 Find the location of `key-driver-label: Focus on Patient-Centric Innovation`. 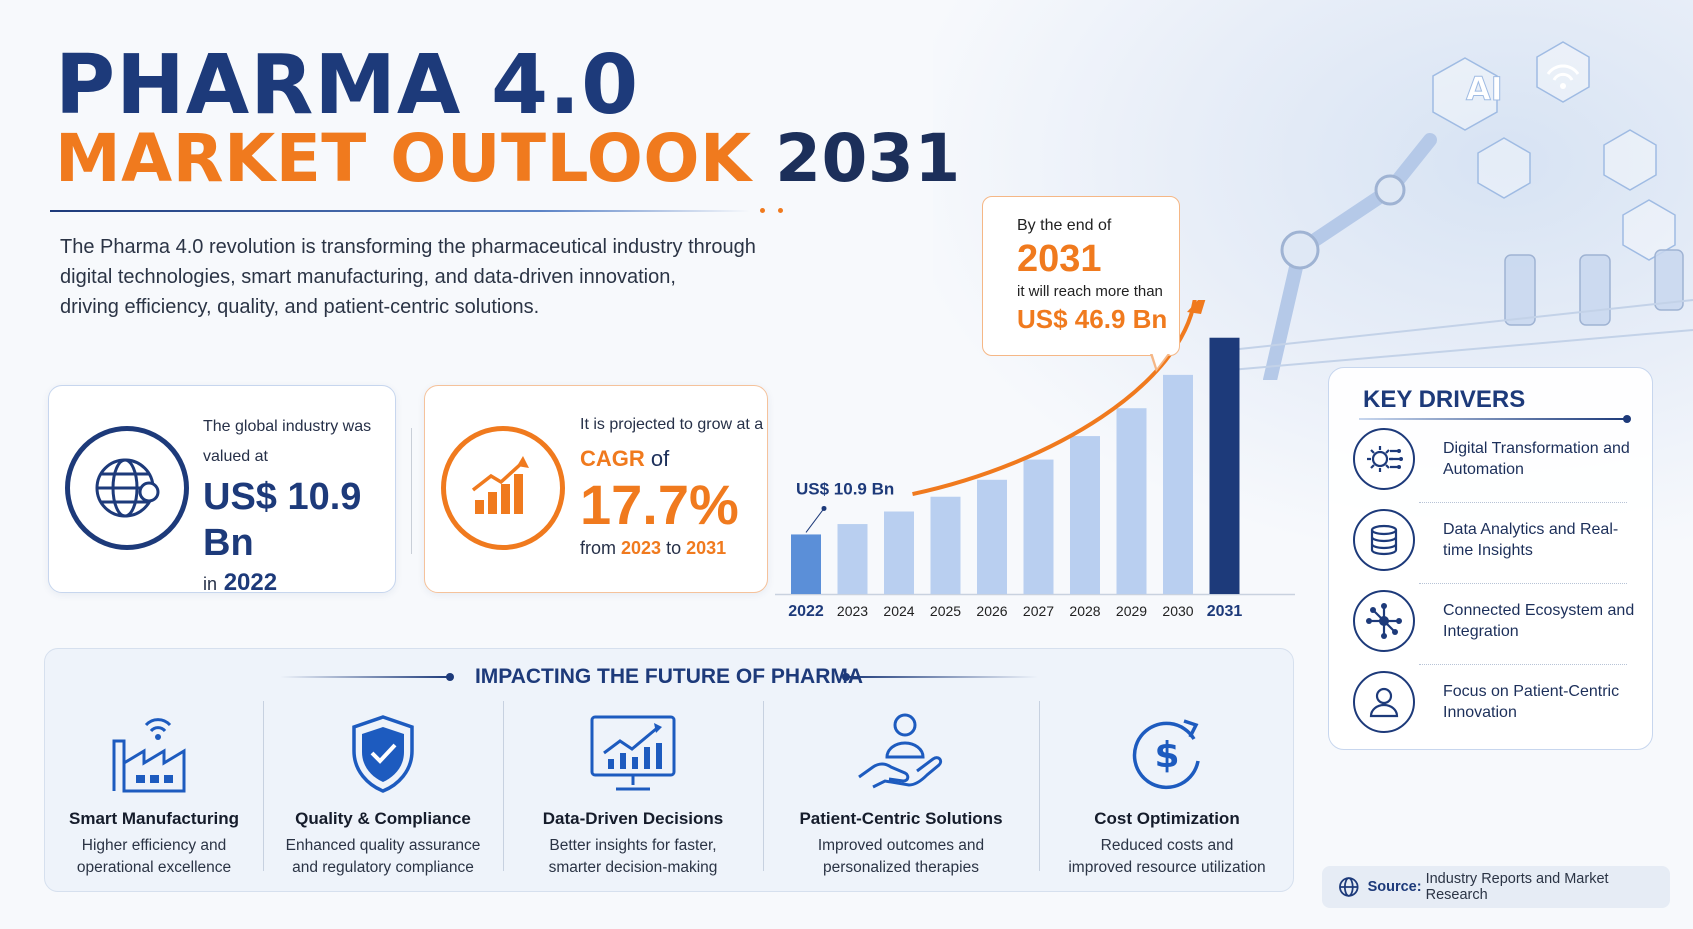

key-driver-label: Focus on Patient-Centric Innovation is located at coordinates (1531, 702).